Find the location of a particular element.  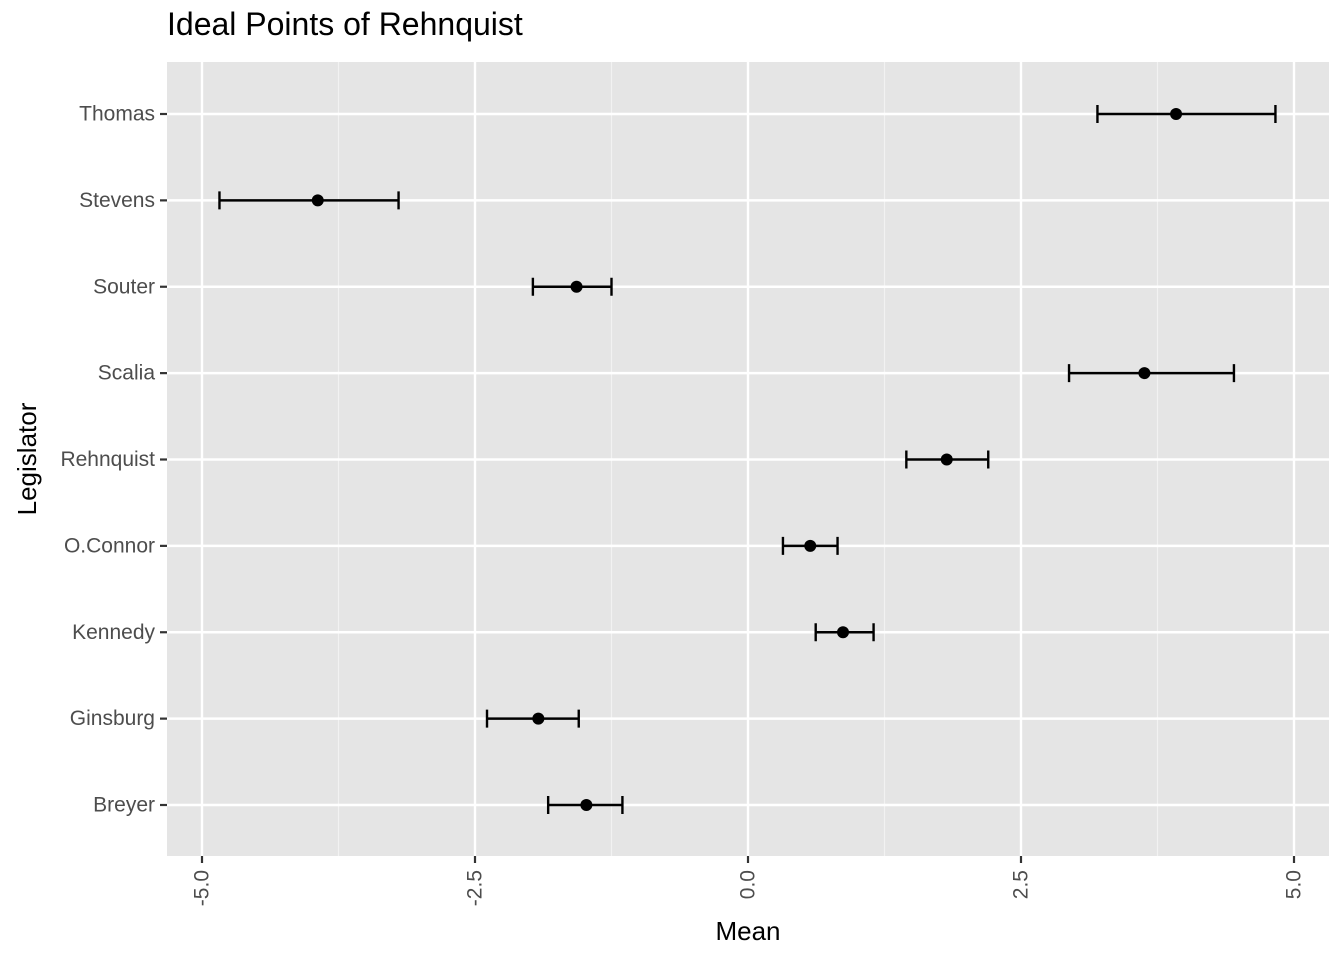

y-tick-label: Kennedy is located at coordinates (113, 632).